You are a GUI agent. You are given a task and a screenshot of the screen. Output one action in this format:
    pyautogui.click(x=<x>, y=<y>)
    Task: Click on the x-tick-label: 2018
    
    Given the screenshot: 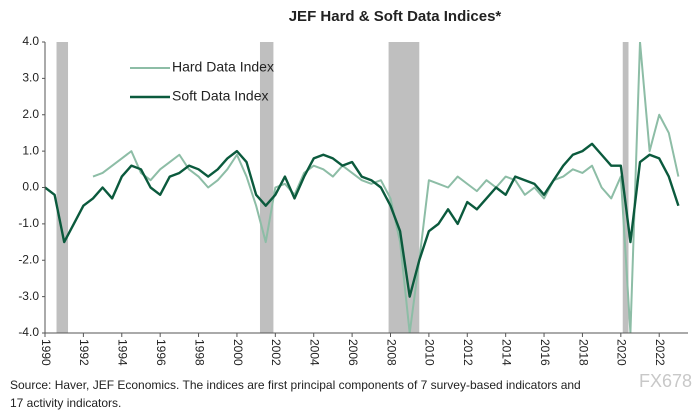 What is the action you would take?
    pyautogui.click(x=583, y=352)
    